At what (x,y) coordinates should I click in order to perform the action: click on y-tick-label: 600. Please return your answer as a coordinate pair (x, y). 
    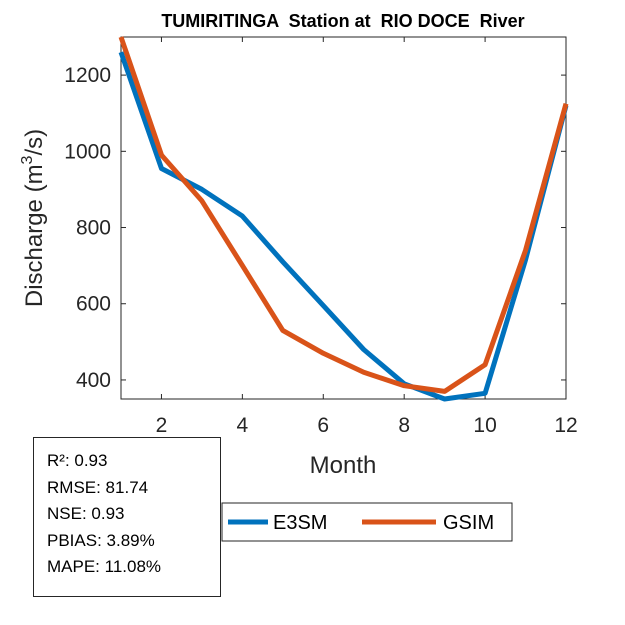
    Looking at the image, I should click on (93, 304).